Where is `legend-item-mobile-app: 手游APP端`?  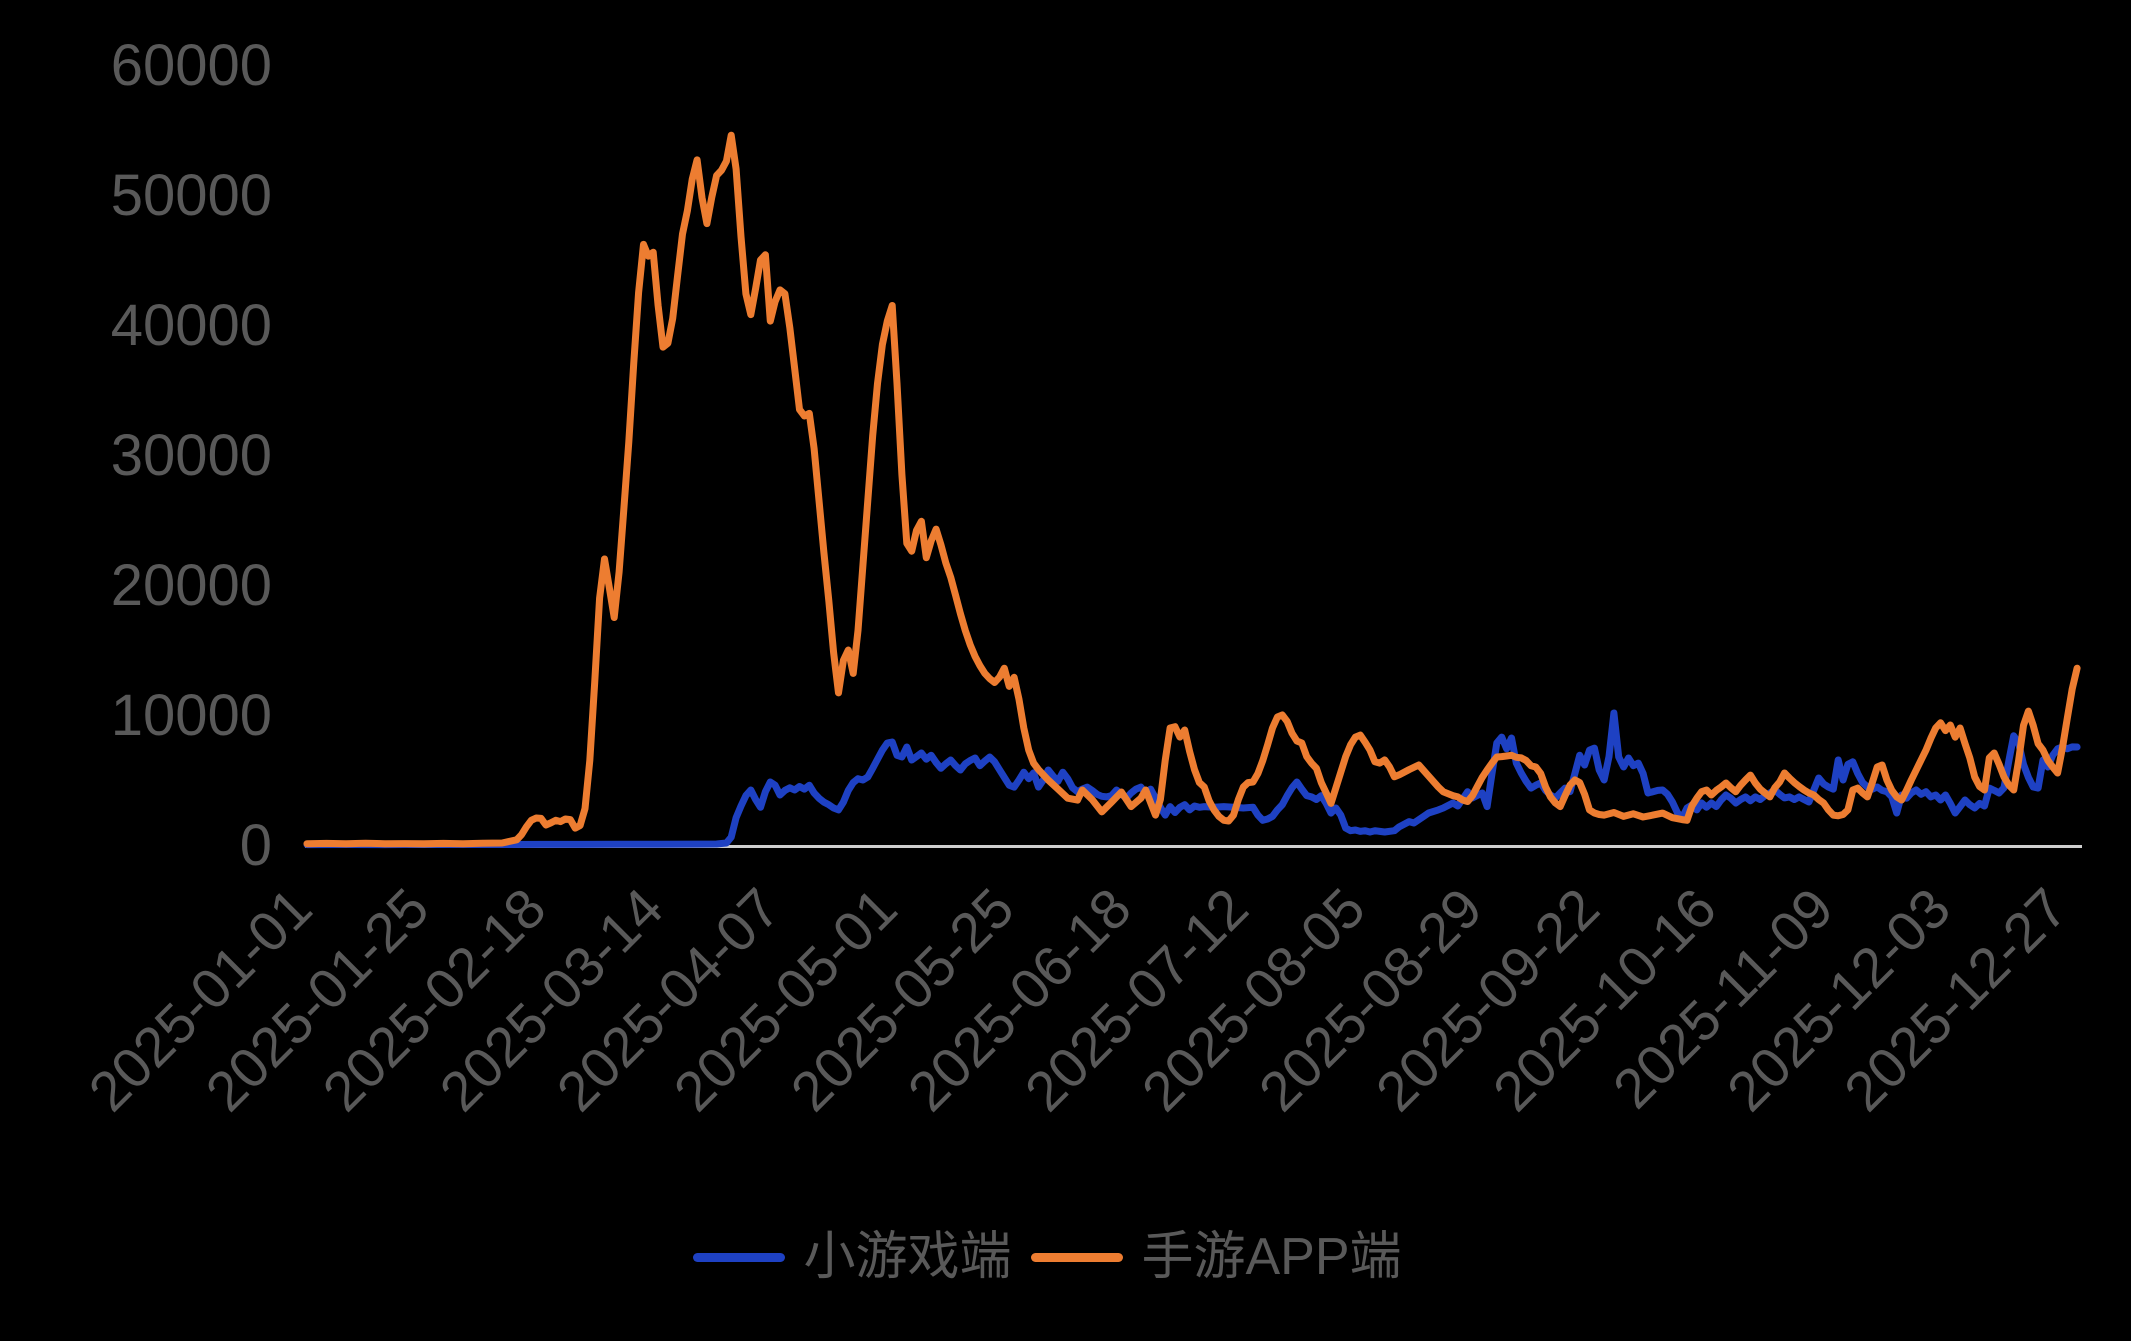 legend-item-mobile-app: 手游APP端 is located at coordinates (1216, 1257).